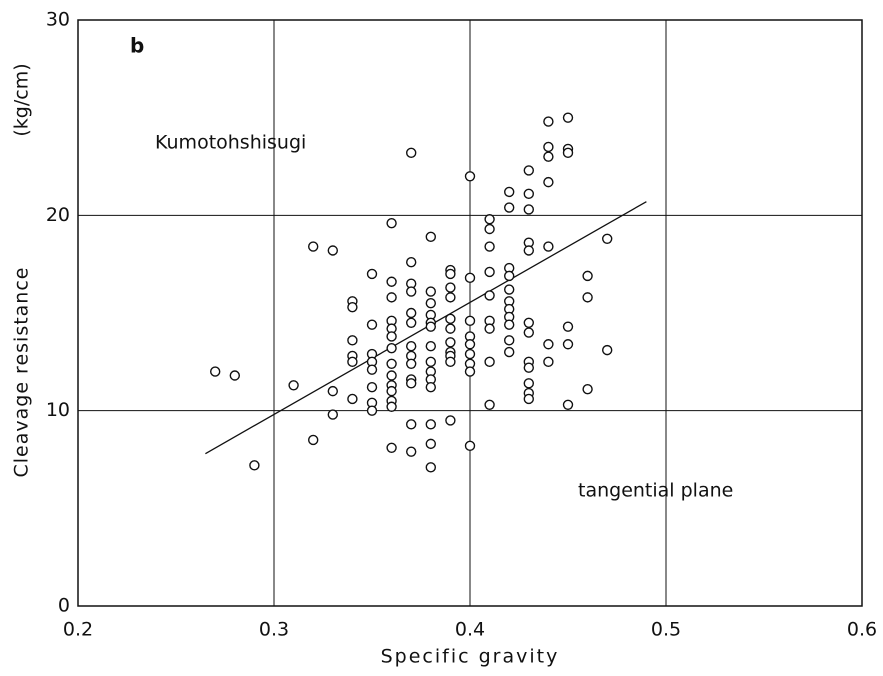  I want to click on y-tick-label: 0, so click(64, 606).